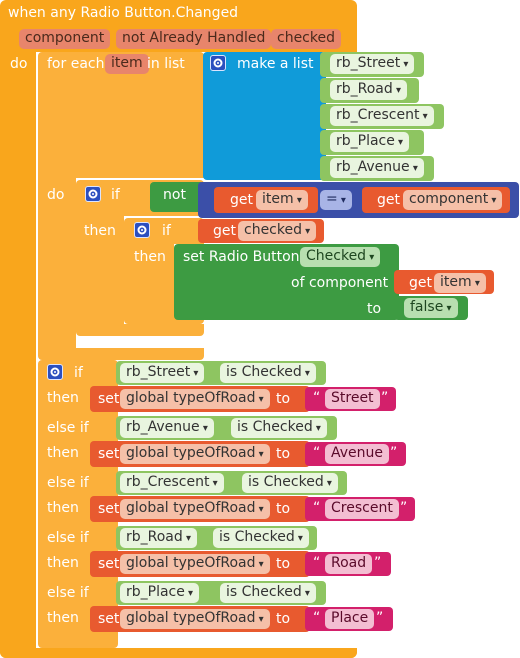  What do you see at coordinates (283, 619) in the screenshot?
I see `set-to-label-place: to` at bounding box center [283, 619].